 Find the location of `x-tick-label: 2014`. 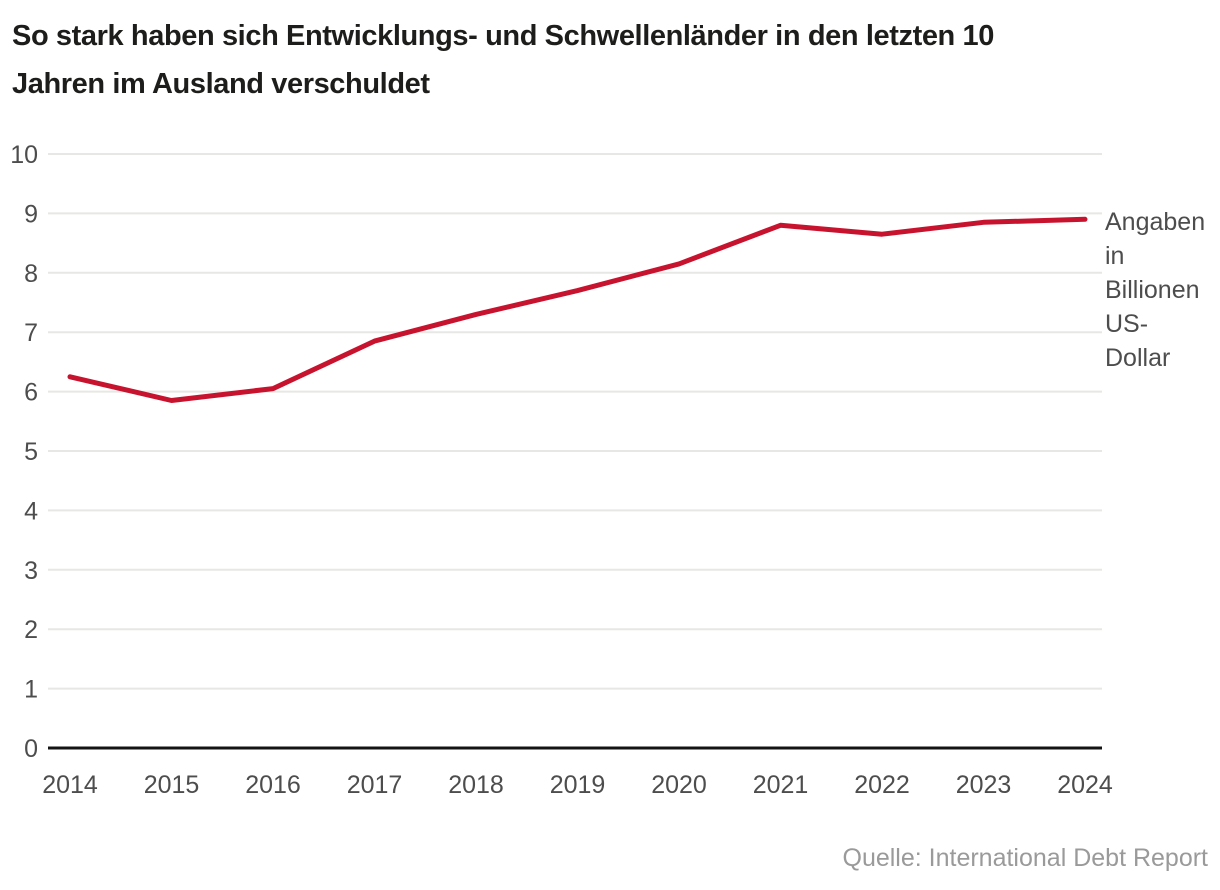

x-tick-label: 2014 is located at coordinates (70, 785).